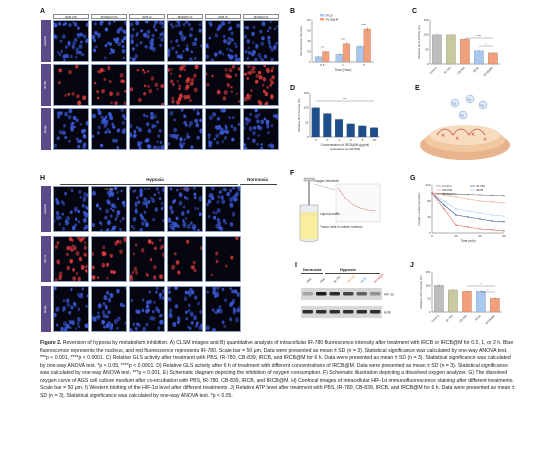 Image resolution: width=554 pixels, height=452 pixels. I want to click on o2-label-1: O₂, so click(455, 104).